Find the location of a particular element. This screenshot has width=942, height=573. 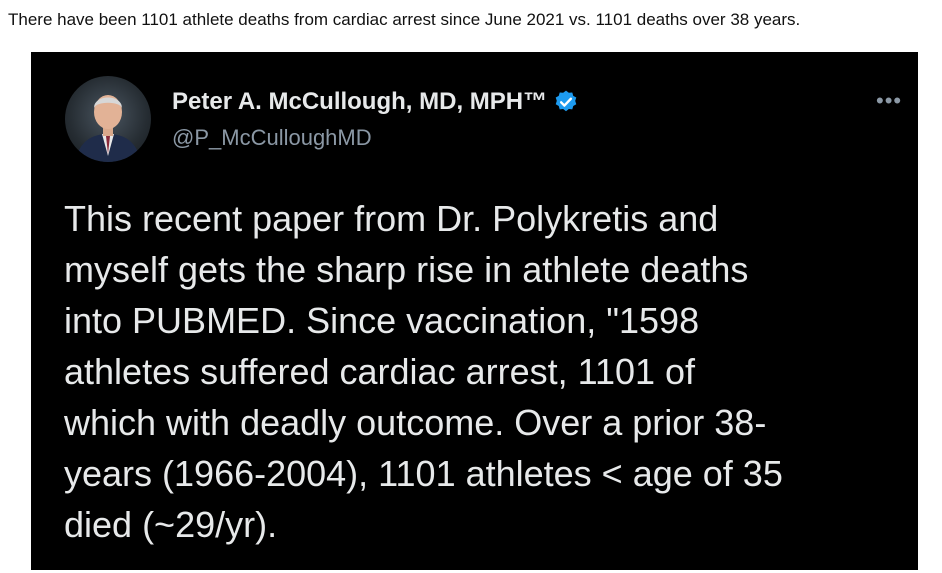

author-name: Peter A. McCullough, MD, MPH™ is located at coordinates (375, 102).